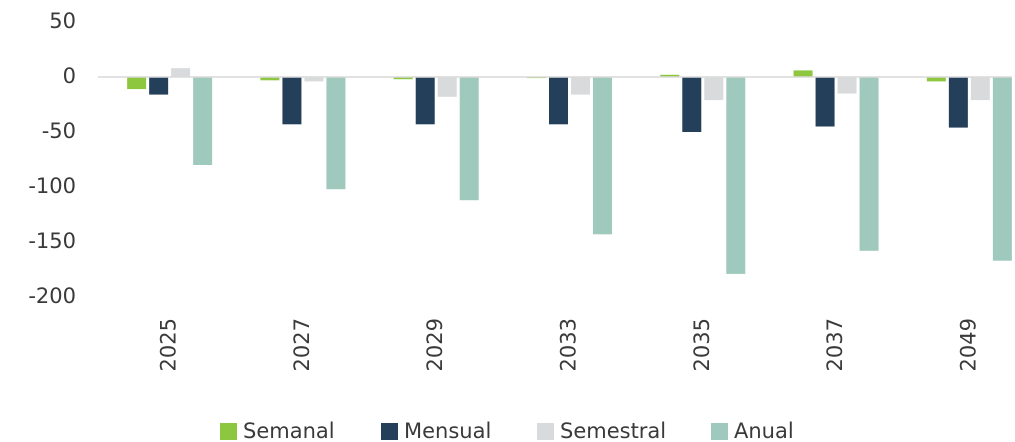  What do you see at coordinates (702, 344) in the screenshot?
I see `x-tick-label: 2035` at bounding box center [702, 344].